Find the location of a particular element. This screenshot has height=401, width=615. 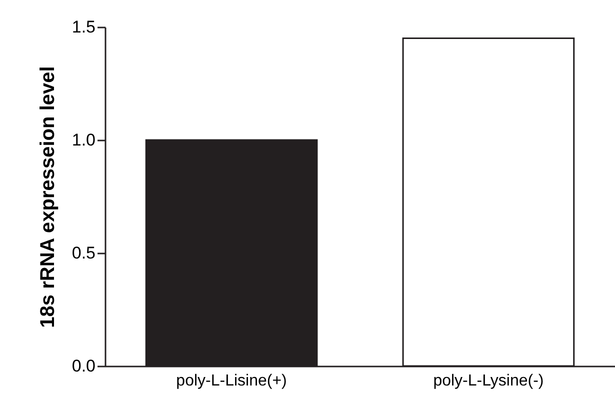

x-tick-label: poly-L-Lisine(+) is located at coordinates (231, 381).